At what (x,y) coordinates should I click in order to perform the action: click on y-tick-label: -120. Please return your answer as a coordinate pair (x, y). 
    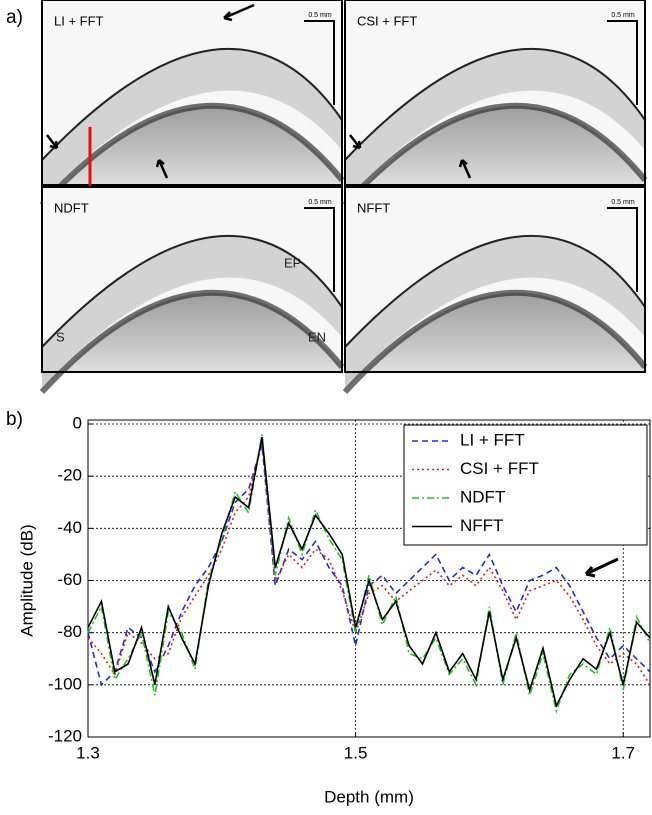
    Looking at the image, I should click on (65, 735).